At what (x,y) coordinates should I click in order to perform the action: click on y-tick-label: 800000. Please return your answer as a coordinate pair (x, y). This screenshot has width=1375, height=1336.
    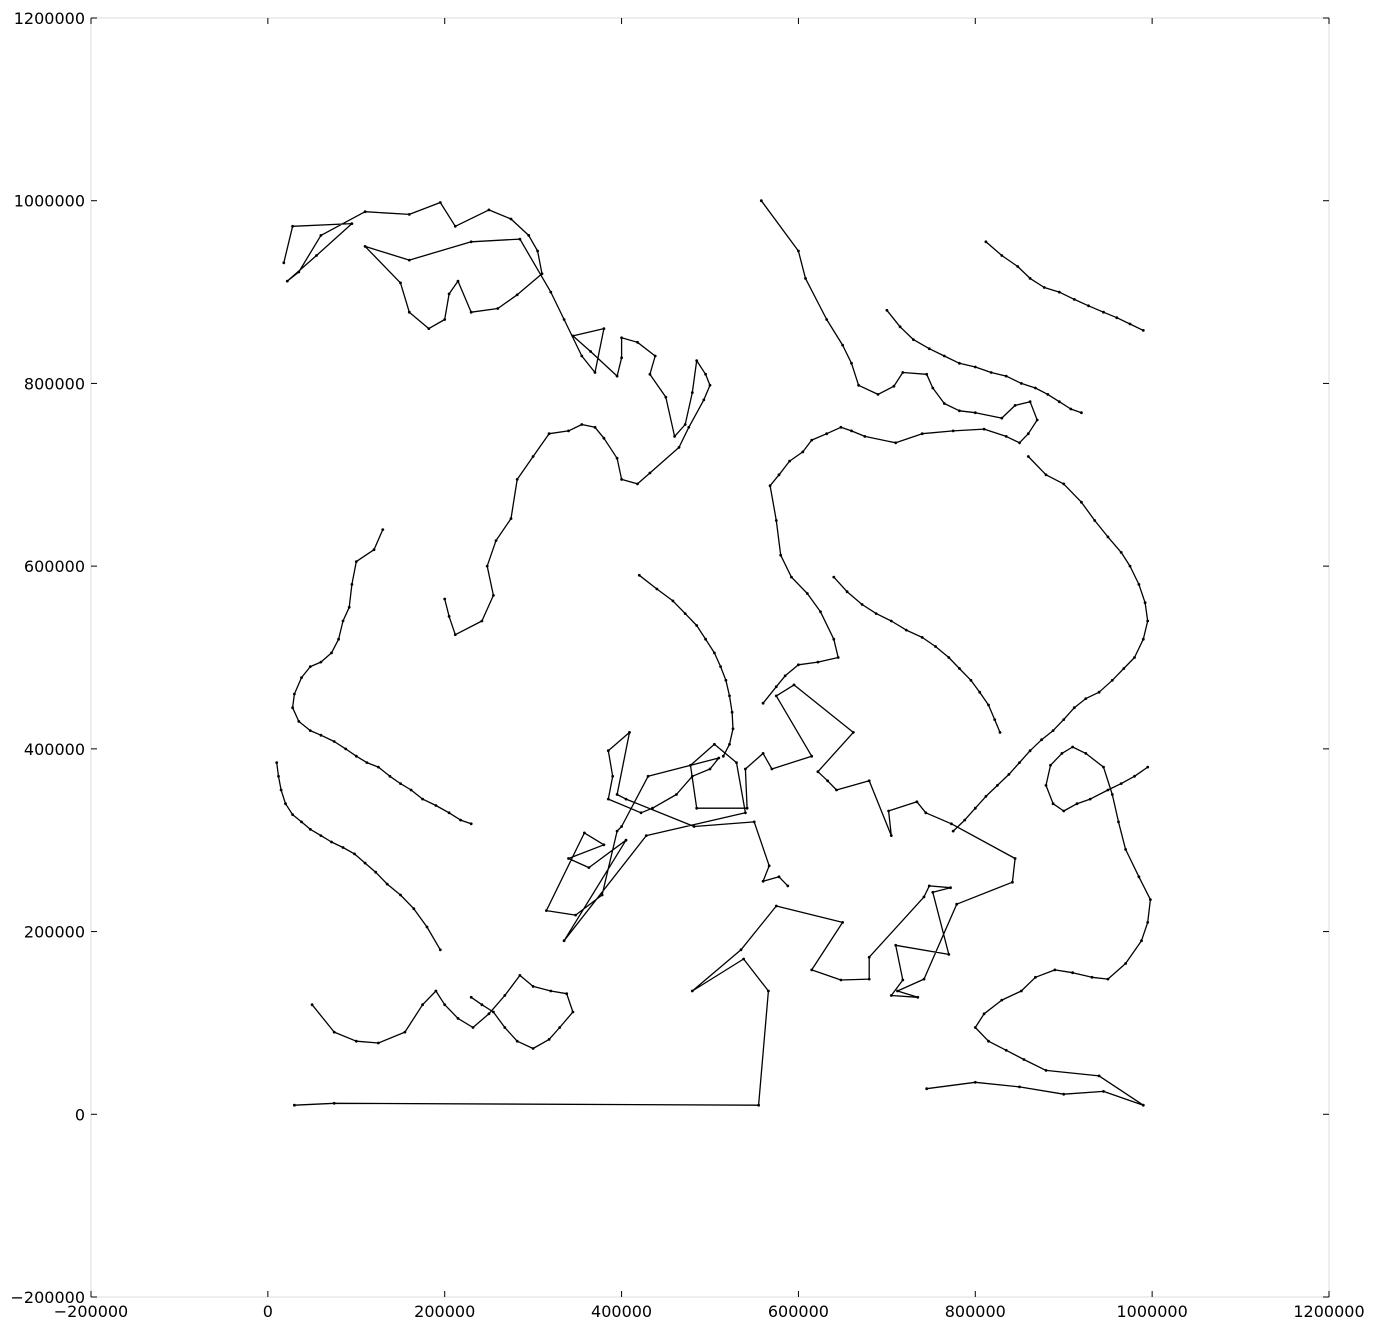
    Looking at the image, I should click on (54, 383).